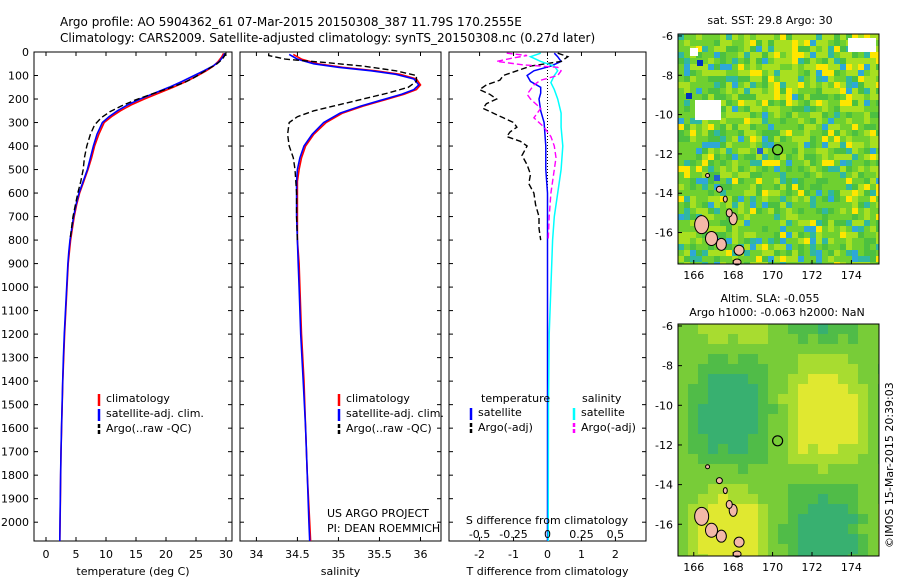 The width and height of the screenshot is (900, 580). Describe the element at coordinates (547, 554) in the screenshot. I see `x-tick-label: 0` at that location.